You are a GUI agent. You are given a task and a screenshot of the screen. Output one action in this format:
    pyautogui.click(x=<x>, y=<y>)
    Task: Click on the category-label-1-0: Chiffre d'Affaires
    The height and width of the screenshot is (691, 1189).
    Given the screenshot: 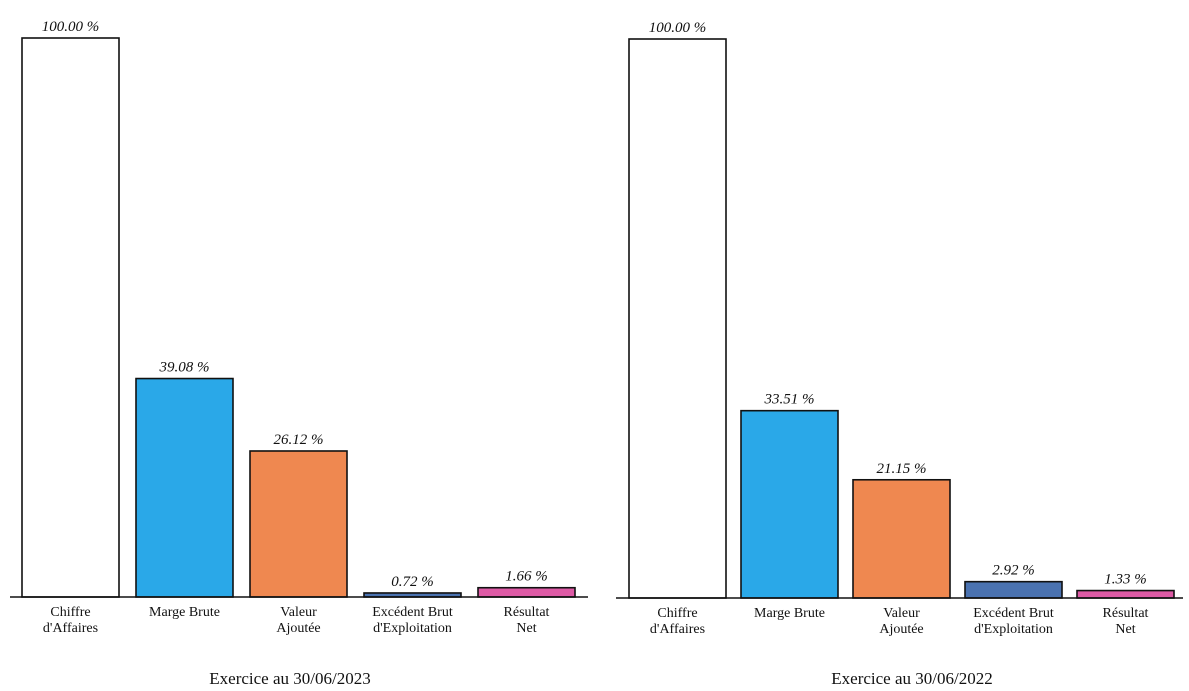 What is the action you would take?
    pyautogui.click(x=677, y=621)
    